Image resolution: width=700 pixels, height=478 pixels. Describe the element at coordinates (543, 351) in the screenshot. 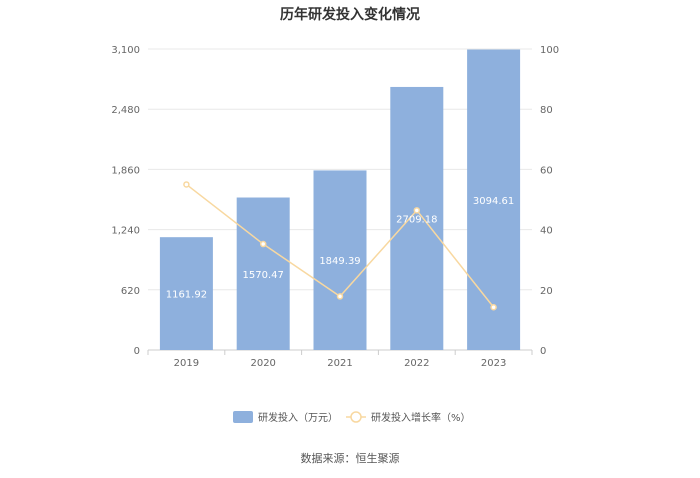

I see `y-right-tick-label: 0` at that location.